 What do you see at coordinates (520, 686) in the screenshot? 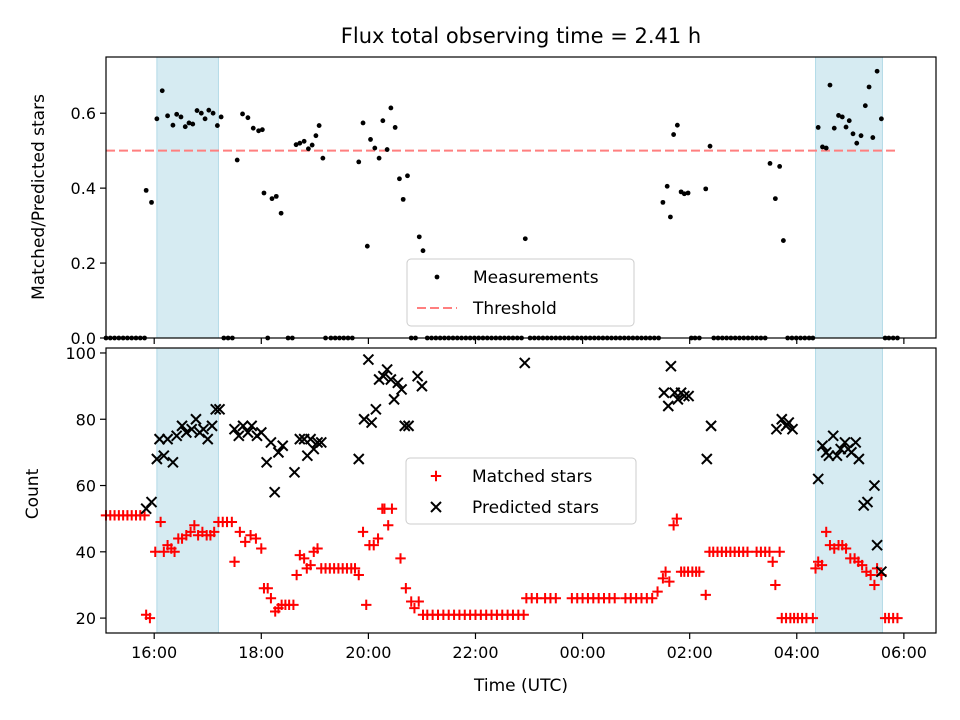
I see `x-axis-label: Time (UTC)` at bounding box center [520, 686].